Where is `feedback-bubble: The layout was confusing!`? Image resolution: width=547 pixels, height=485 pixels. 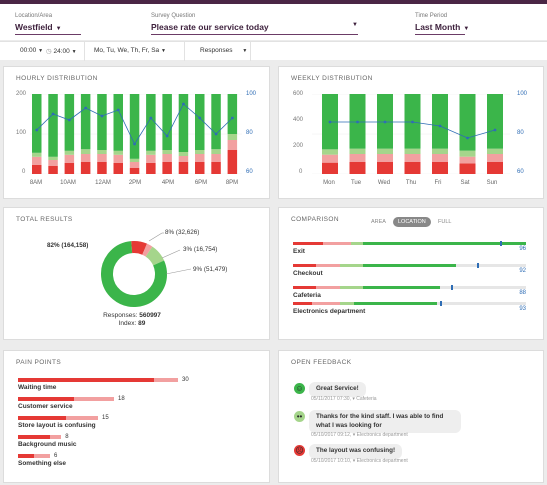
feedback-bubble: The layout was confusing! is located at coordinates (356, 451).